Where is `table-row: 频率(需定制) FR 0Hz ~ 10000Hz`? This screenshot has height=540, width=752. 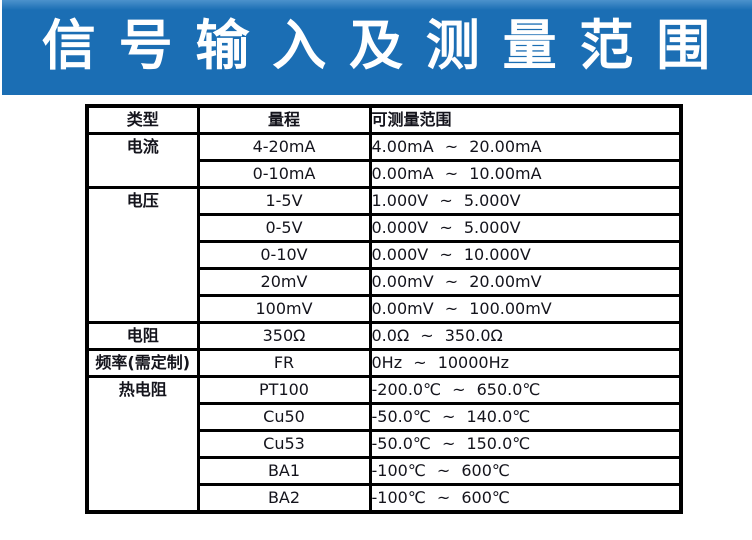 table-row: 频率(需定制) FR 0Hz ~ 10000Hz is located at coordinates (384, 363).